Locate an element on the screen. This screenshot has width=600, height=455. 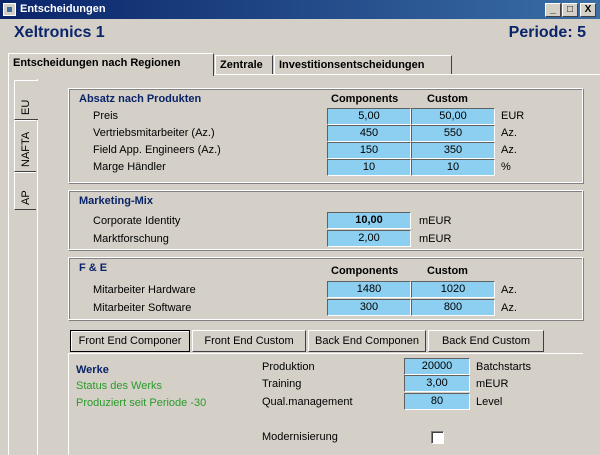
hw-components-input: 1480 is located at coordinates (369, 289).